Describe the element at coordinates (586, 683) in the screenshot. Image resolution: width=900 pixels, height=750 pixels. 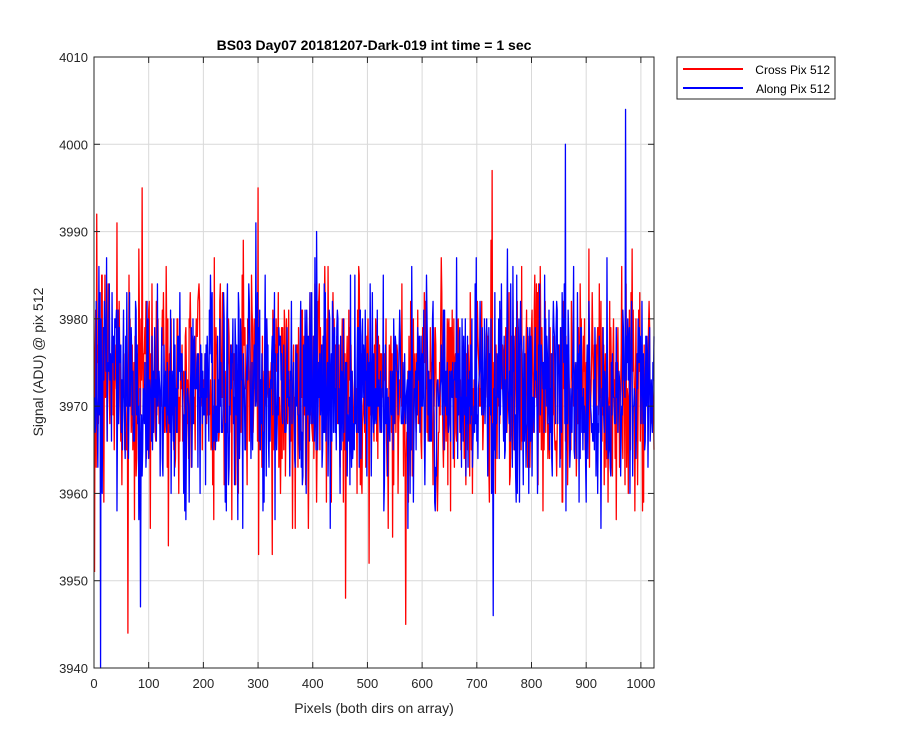
I see `x-tick-label: 900` at that location.